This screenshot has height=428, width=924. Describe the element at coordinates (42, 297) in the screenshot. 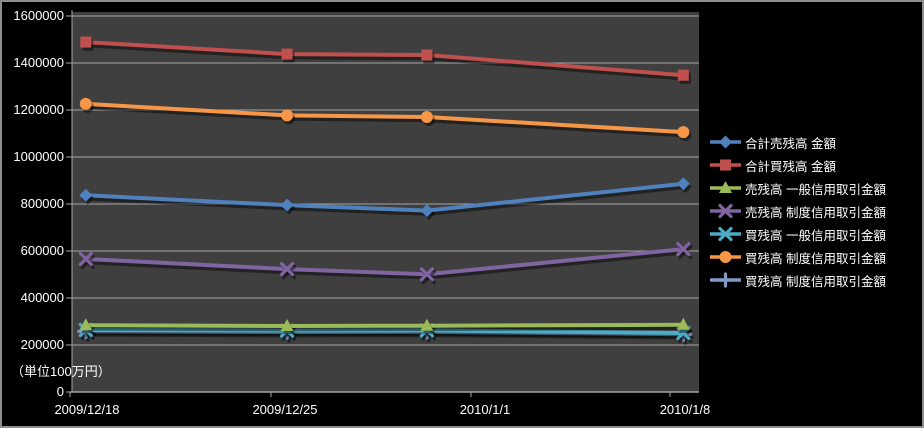

I see `y-axis-tick-text: 400000` at that location.